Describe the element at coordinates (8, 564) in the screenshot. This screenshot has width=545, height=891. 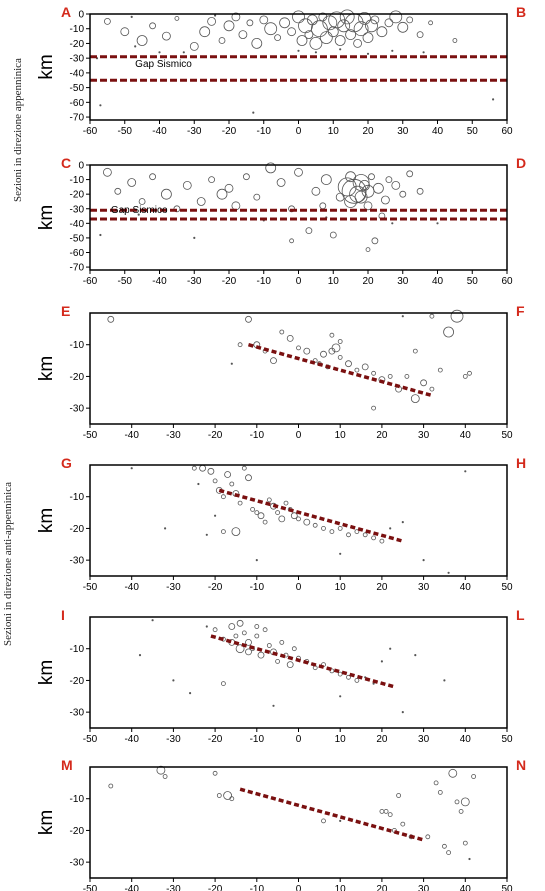
I see `side-label-anti-appenninica: Sezioni in direzione anti-appenninica` at that location.